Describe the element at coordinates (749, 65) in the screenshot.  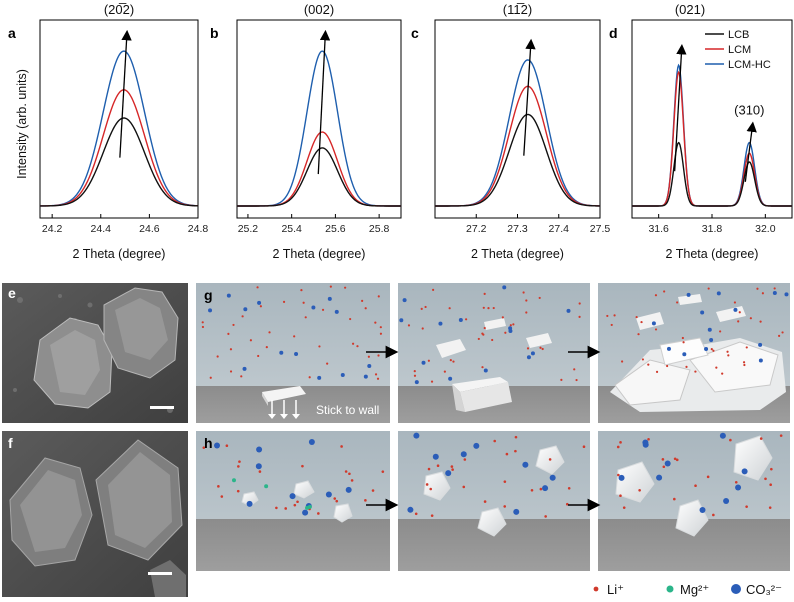
I see `legend-label: LCM-HC` at that location.